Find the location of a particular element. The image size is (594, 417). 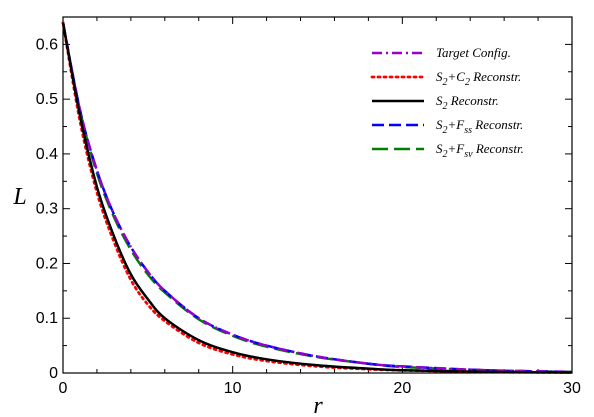

x-axis-label: r is located at coordinates (318, 405).